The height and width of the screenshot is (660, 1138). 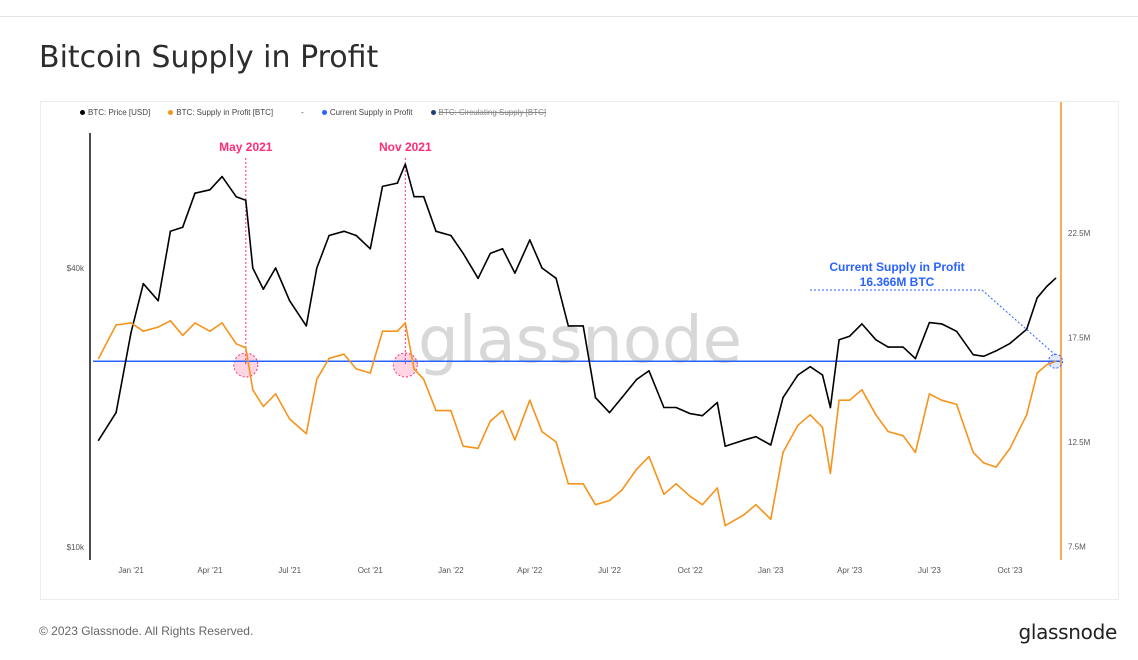 What do you see at coordinates (210, 570) in the screenshot?
I see `x-axis-tick-label: Apr '21` at bounding box center [210, 570].